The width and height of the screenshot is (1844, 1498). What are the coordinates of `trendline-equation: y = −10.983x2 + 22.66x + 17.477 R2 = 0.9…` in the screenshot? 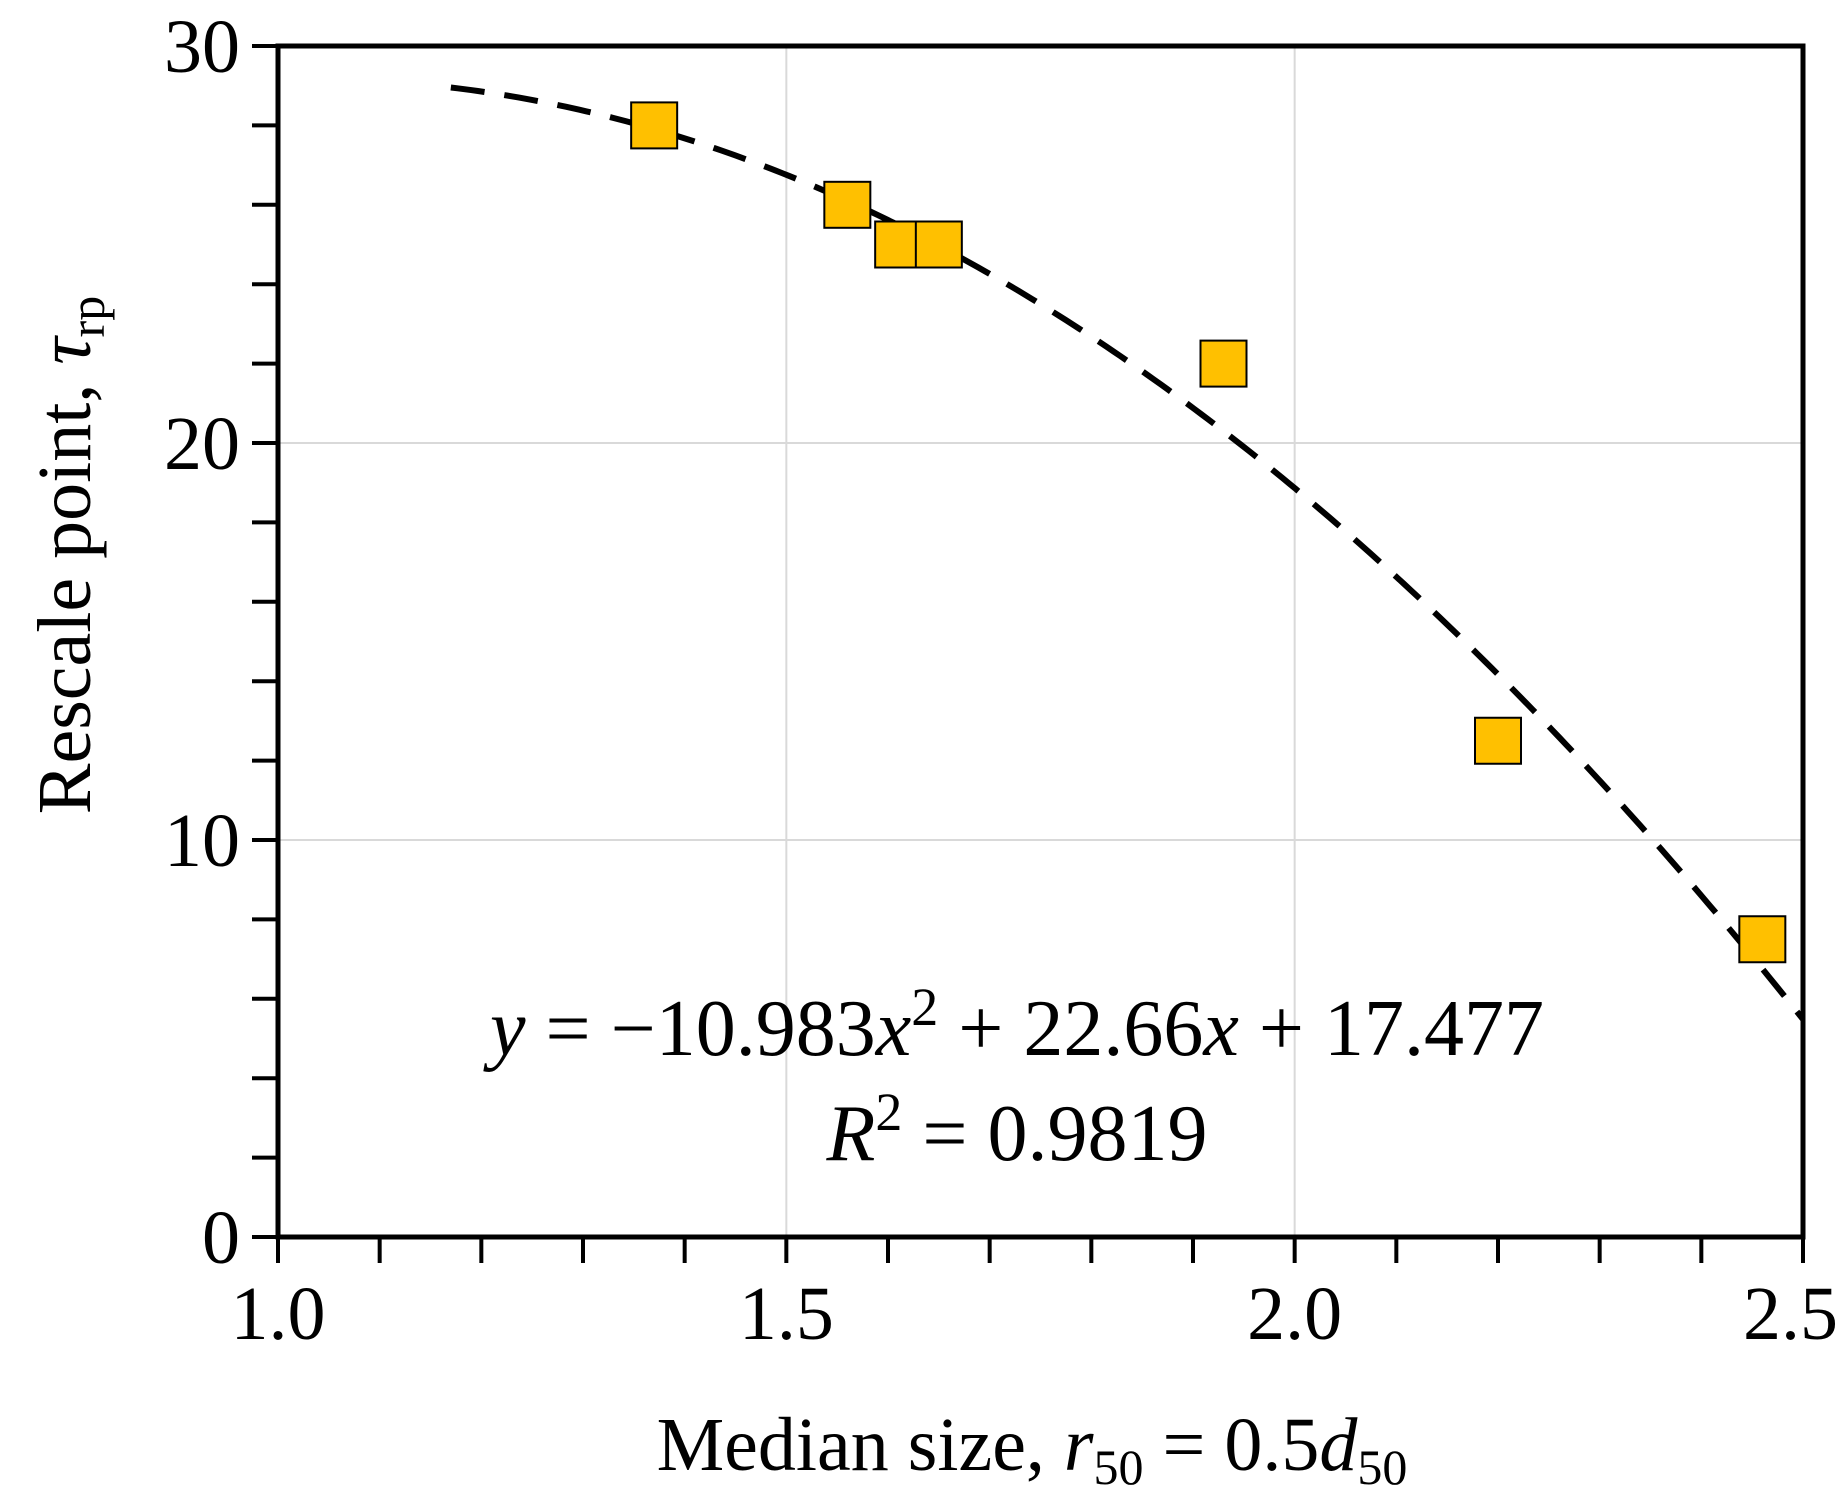 It's located at (1013, 1077).